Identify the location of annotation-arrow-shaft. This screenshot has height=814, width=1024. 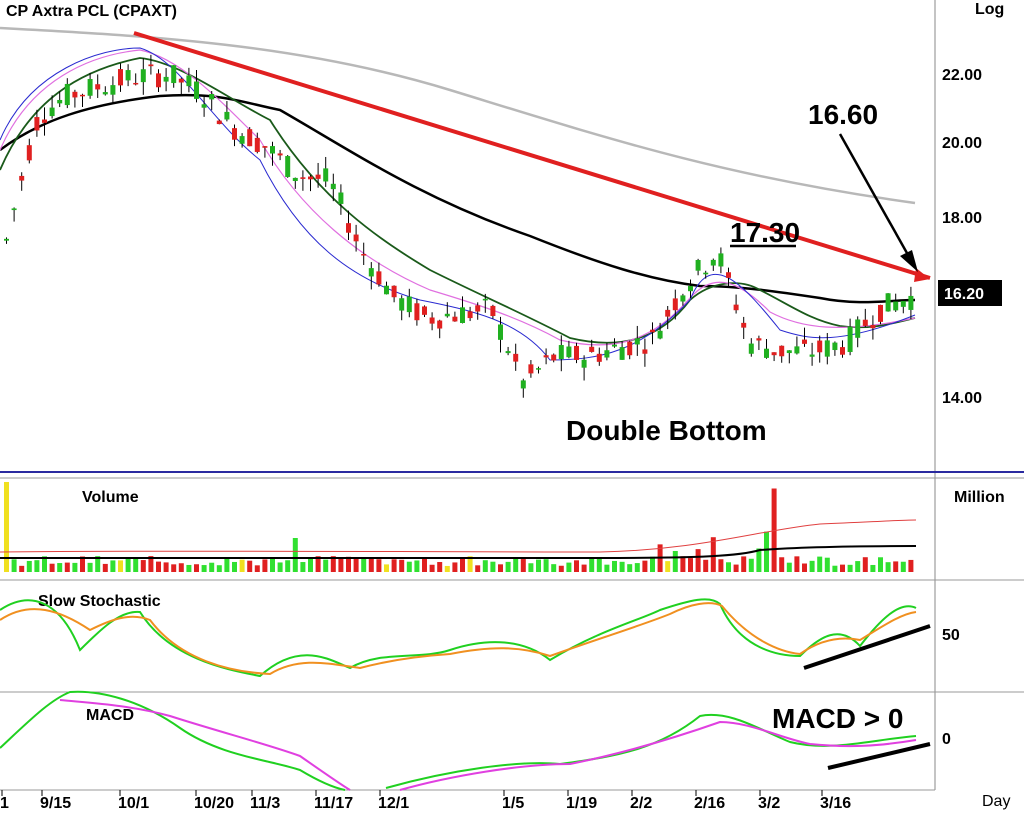
(876, 198).